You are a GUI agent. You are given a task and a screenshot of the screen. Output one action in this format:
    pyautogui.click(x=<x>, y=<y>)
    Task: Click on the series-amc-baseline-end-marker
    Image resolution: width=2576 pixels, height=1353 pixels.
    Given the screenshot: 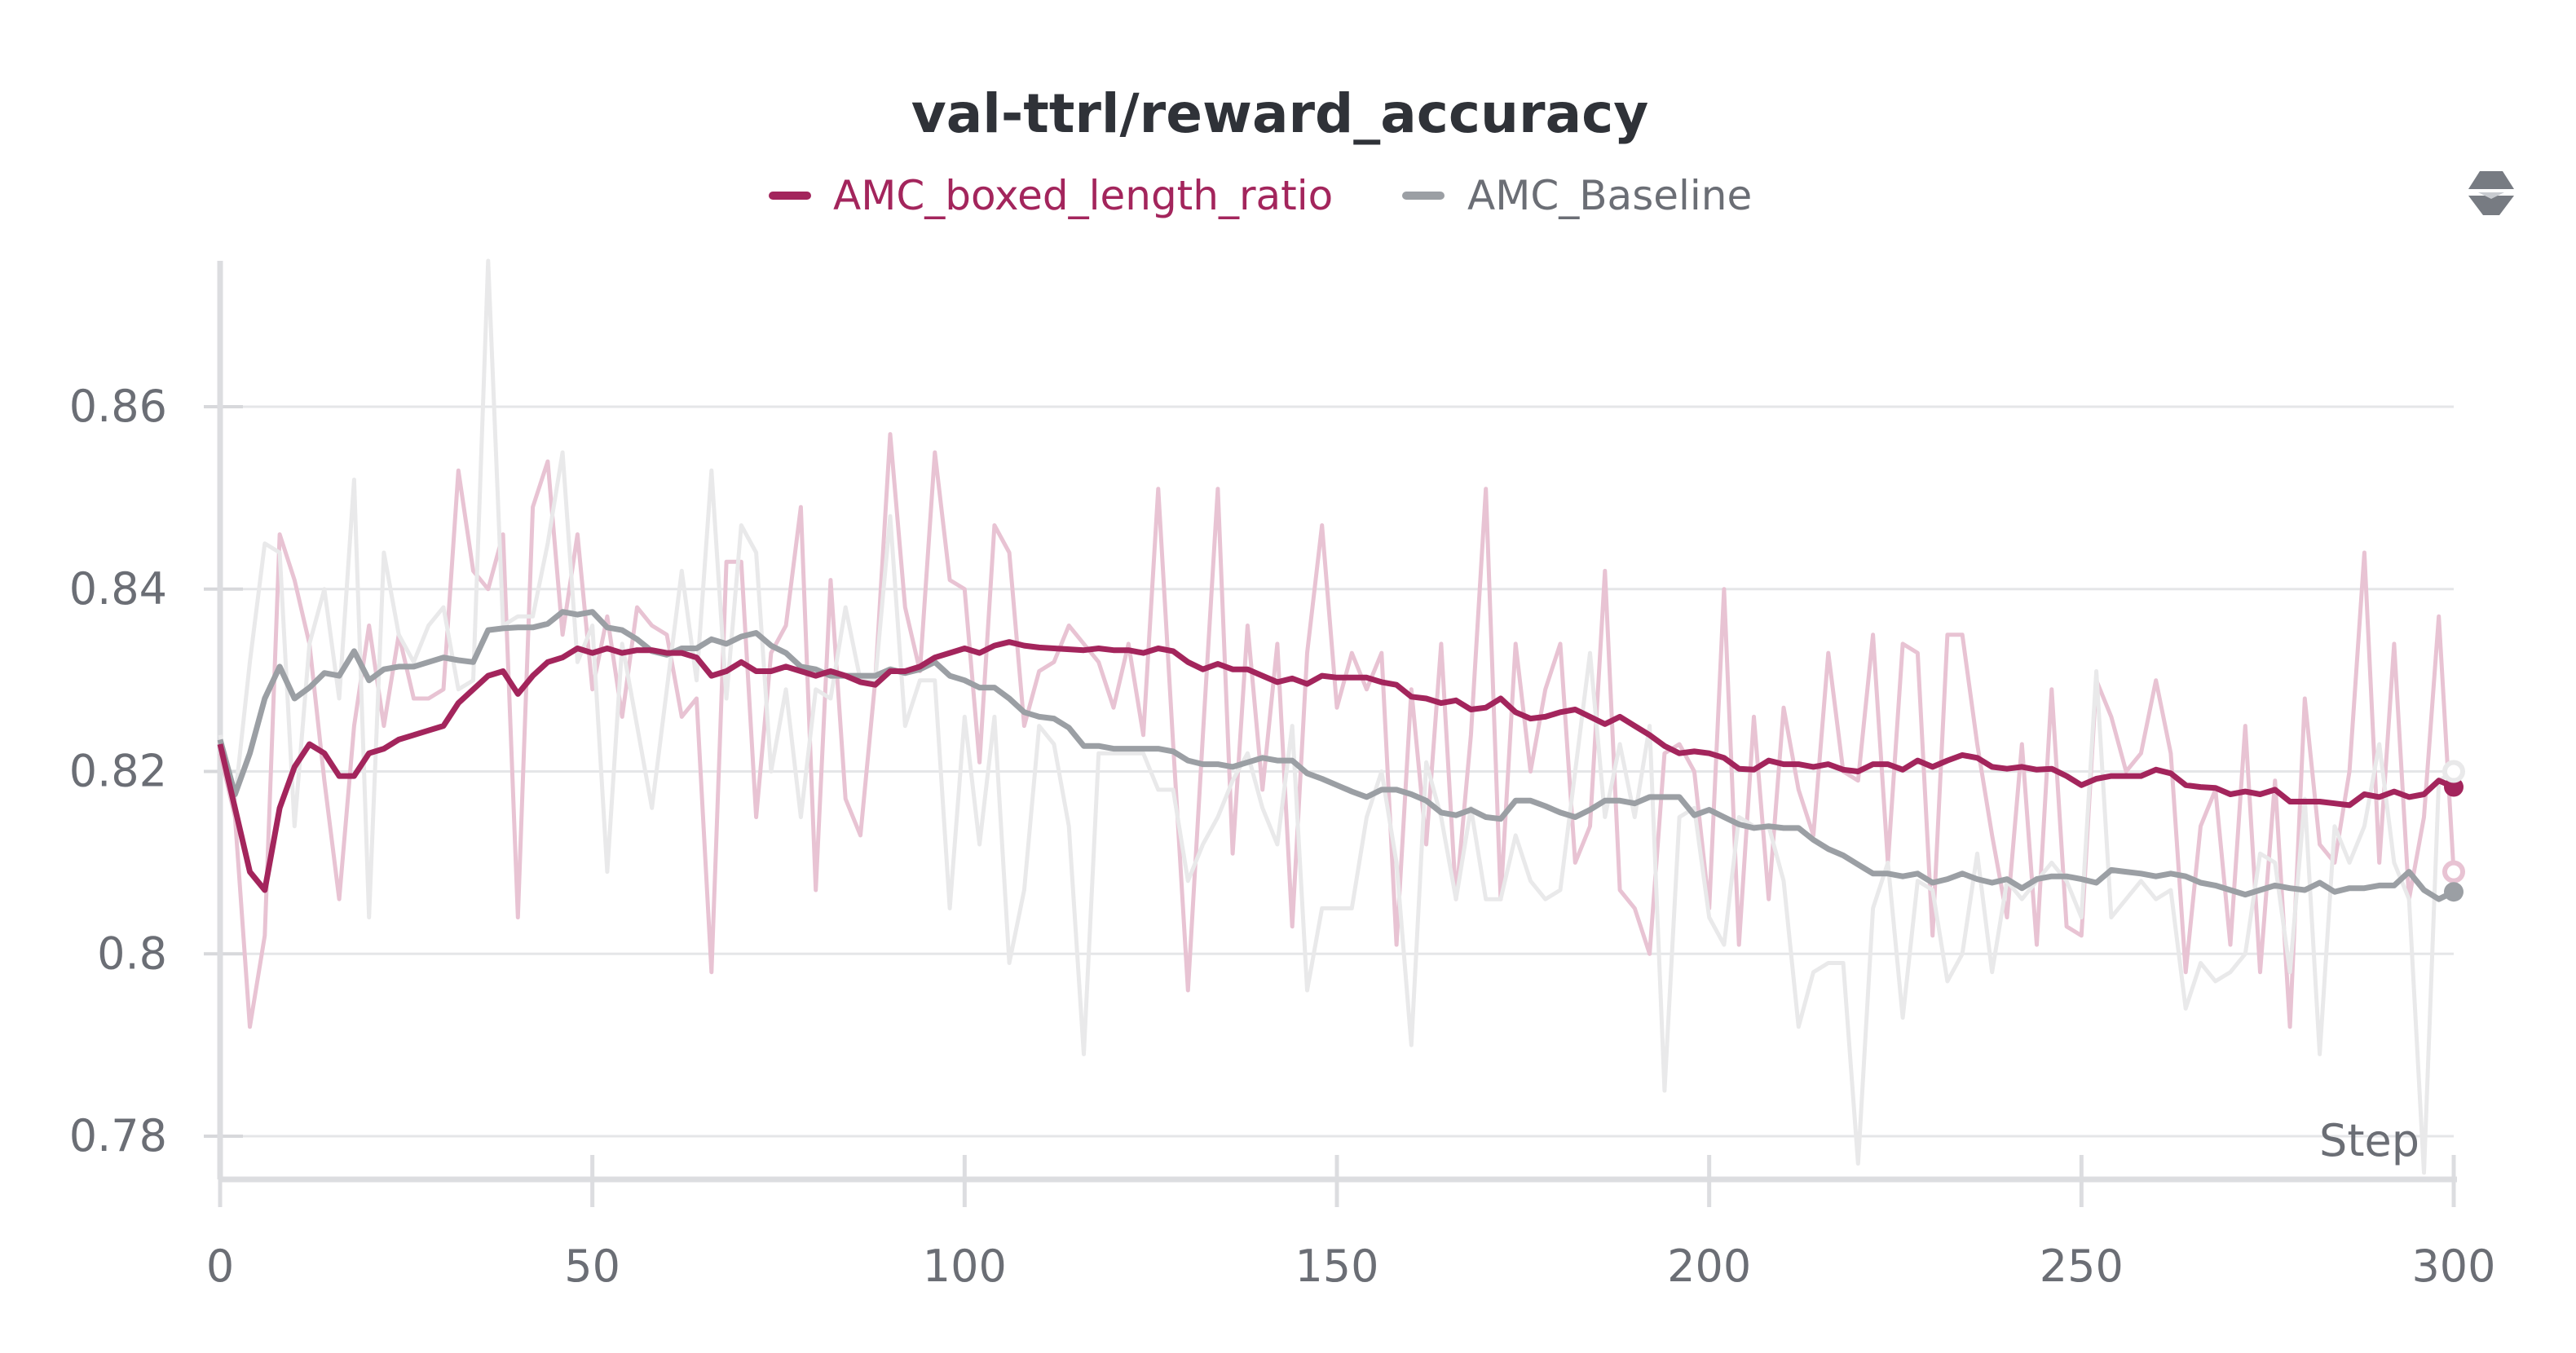 What is the action you would take?
    pyautogui.click(x=2454, y=892)
    